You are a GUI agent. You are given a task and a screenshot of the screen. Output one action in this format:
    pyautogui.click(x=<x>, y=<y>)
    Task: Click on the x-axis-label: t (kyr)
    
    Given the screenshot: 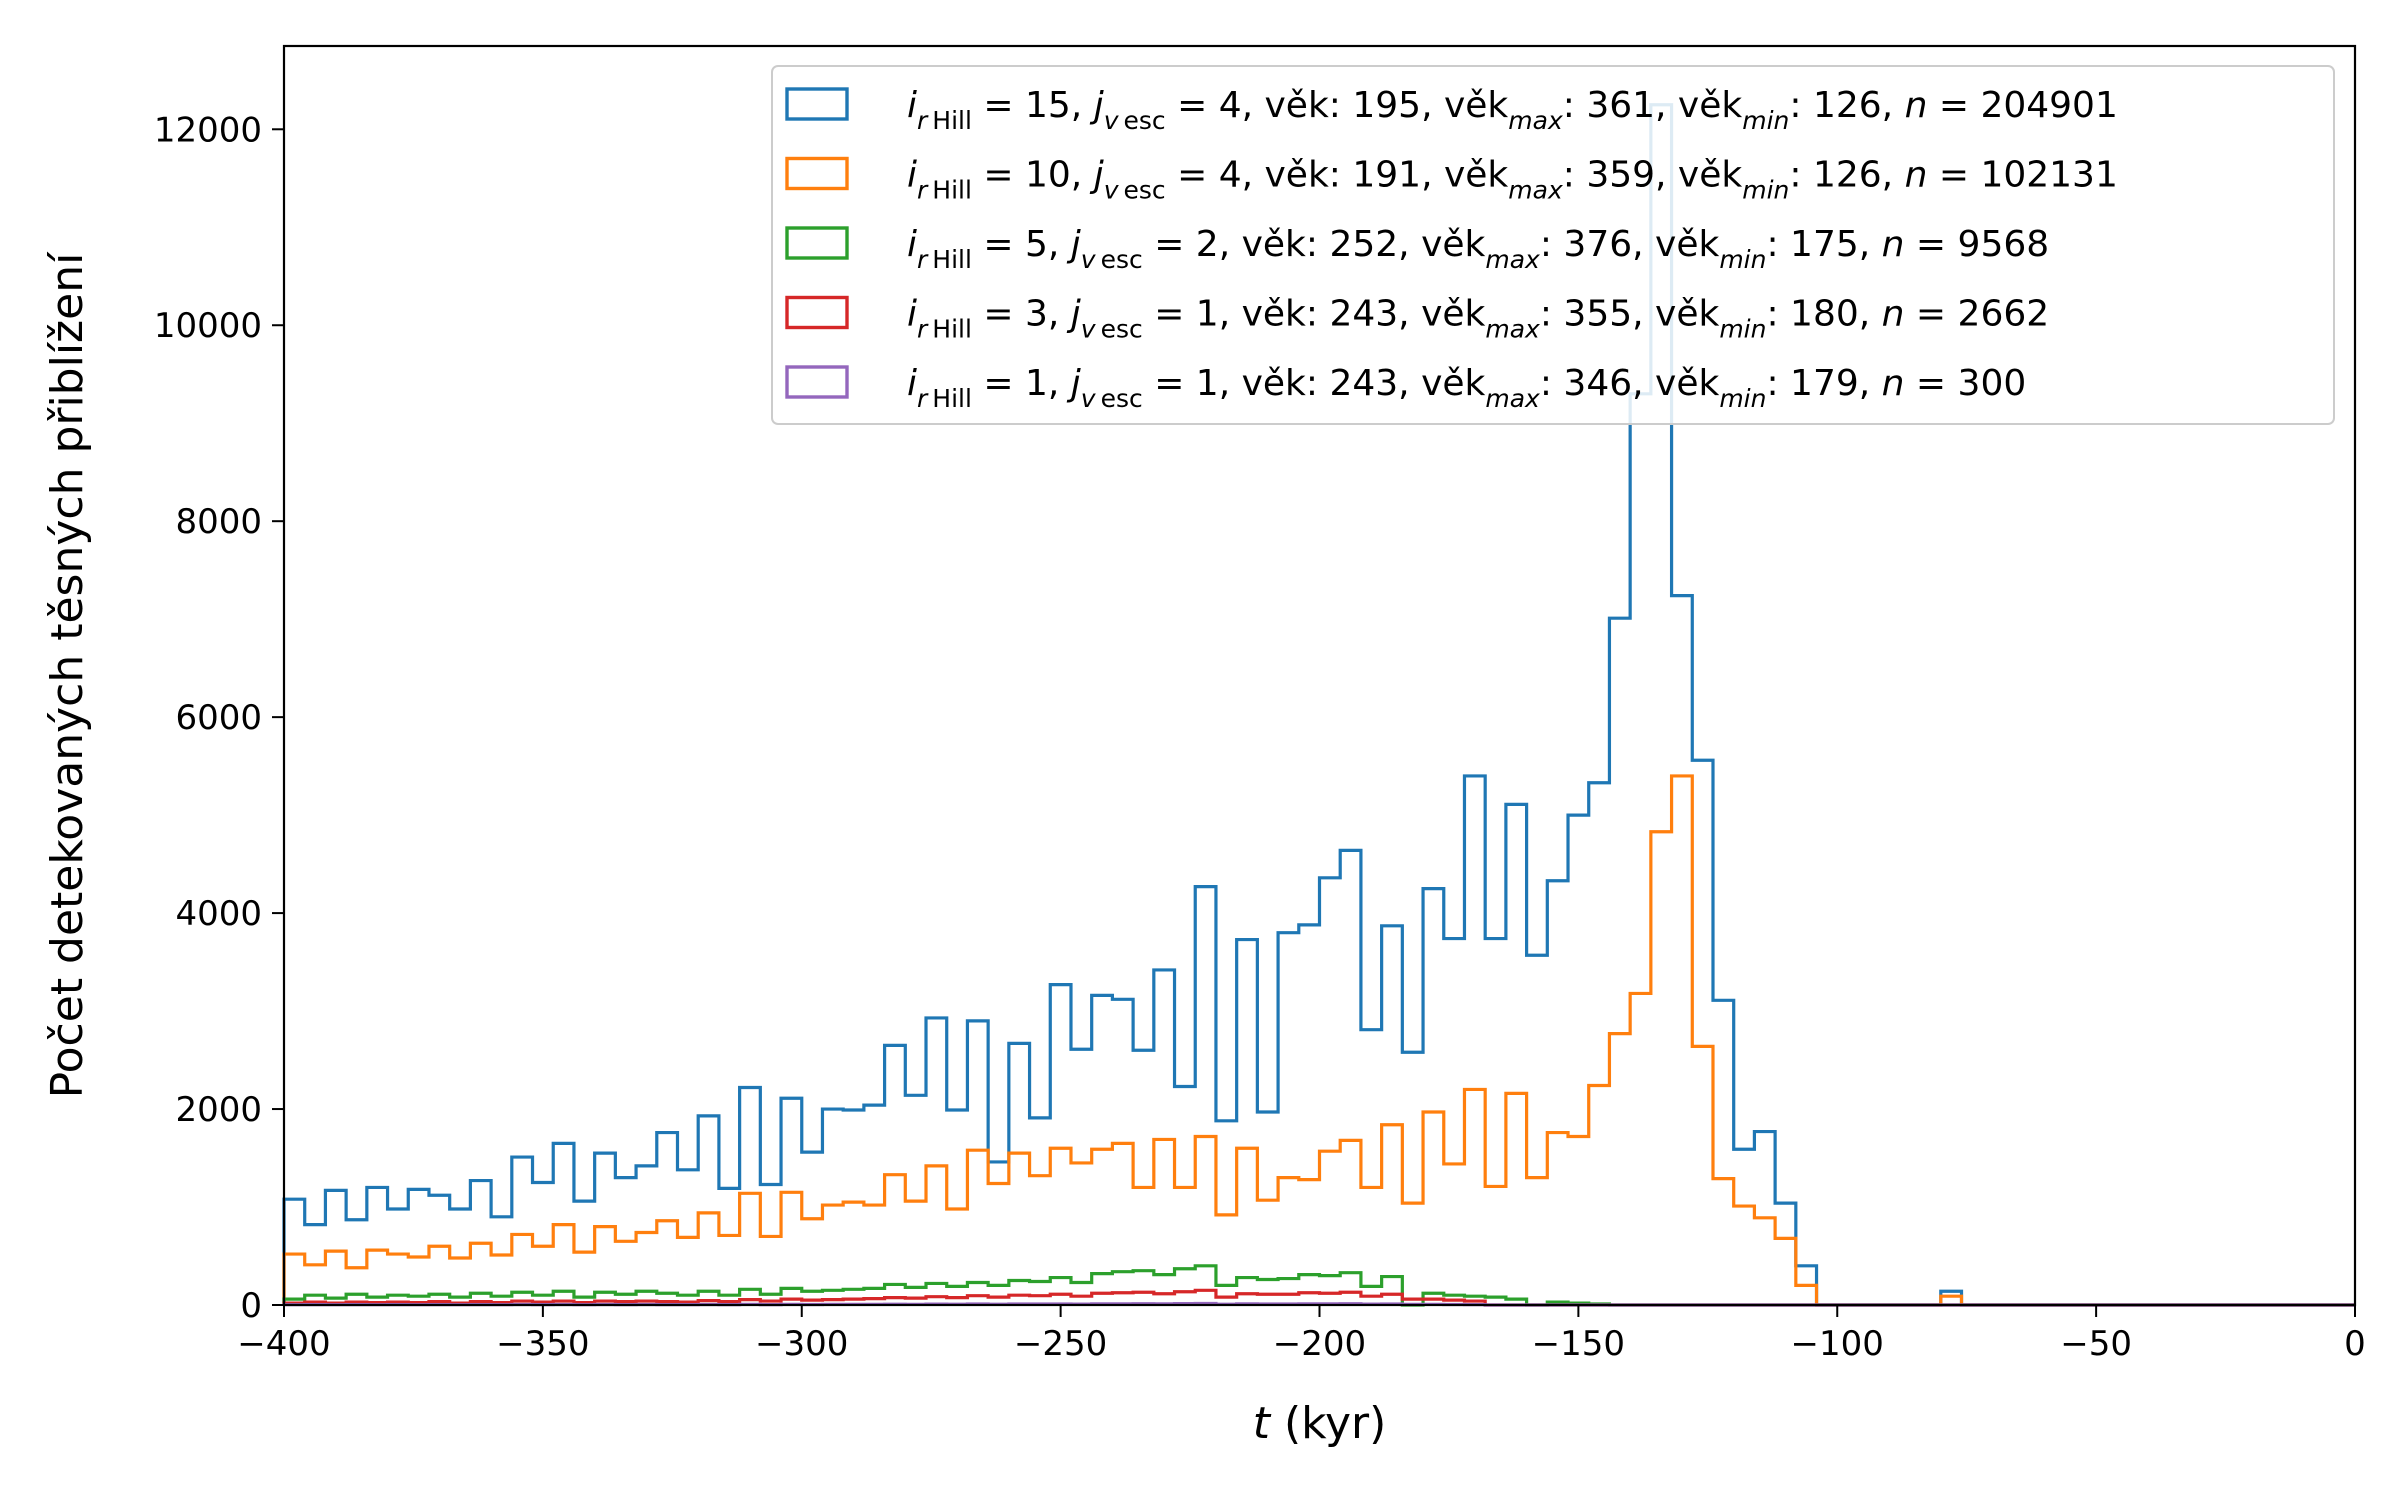 What is the action you would take?
    pyautogui.click(x=1320, y=1423)
    